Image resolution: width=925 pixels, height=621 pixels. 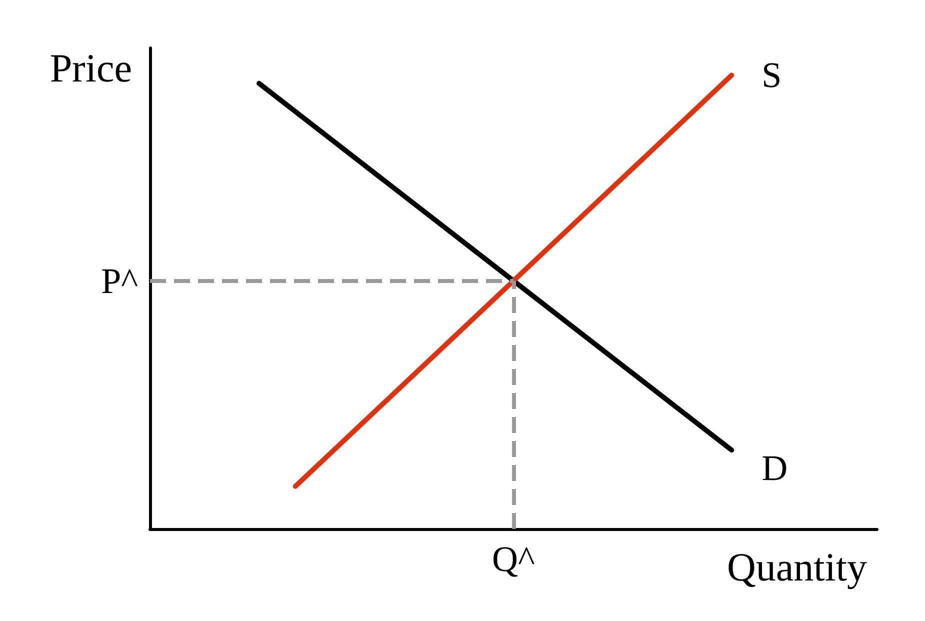 What do you see at coordinates (797, 567) in the screenshot?
I see `x-axis-title: Quantity` at bounding box center [797, 567].